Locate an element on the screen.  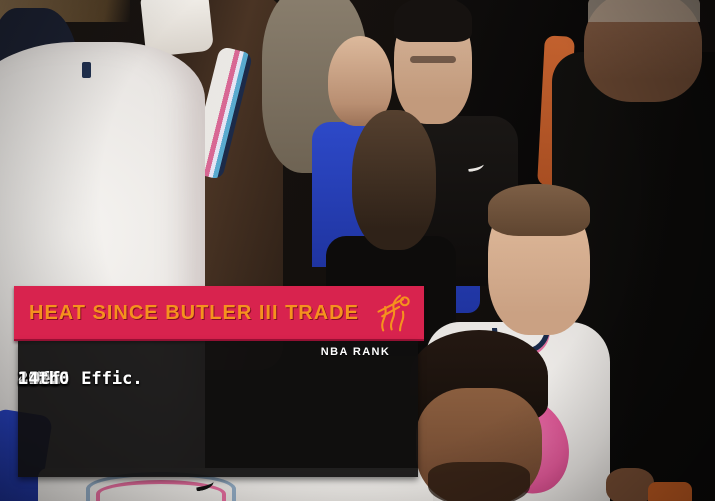
stat-value: 112.0 is located at coordinates (44, 379).